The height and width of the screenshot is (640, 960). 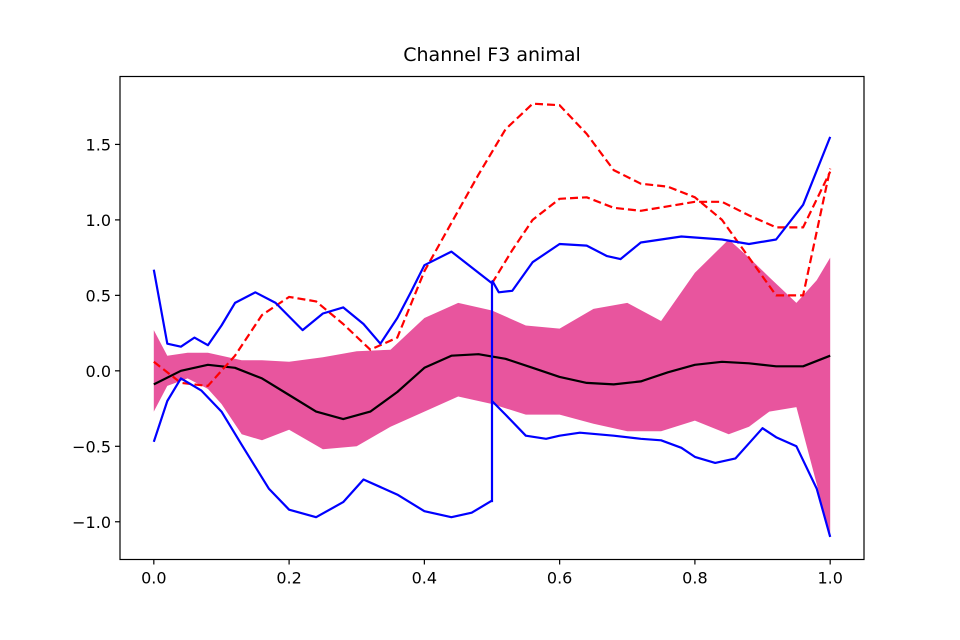 What do you see at coordinates (288, 578) in the screenshot?
I see `x-tick-label: 0.2` at bounding box center [288, 578].